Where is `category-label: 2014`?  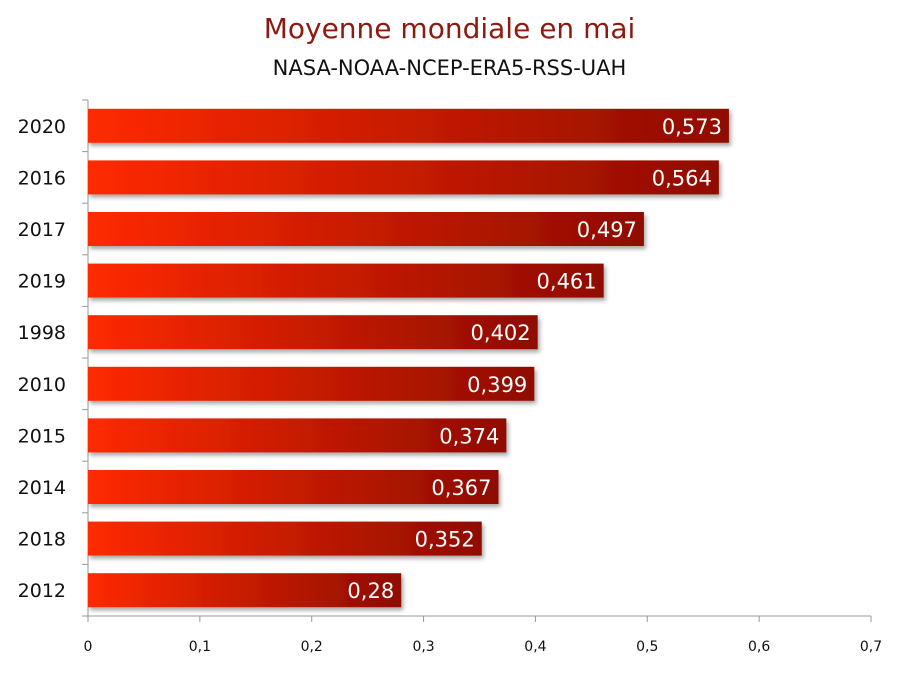 category-label: 2014 is located at coordinates (42, 488).